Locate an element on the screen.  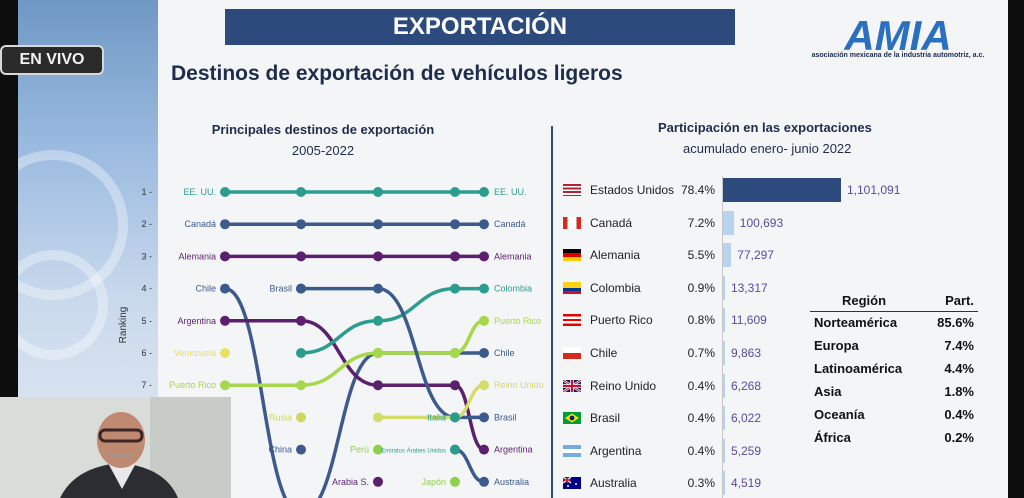
end-label-Chile: Chile is located at coordinates (504, 353).